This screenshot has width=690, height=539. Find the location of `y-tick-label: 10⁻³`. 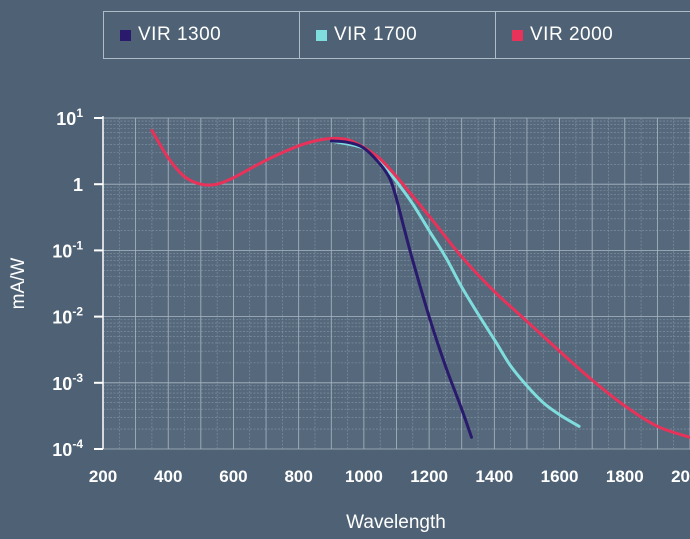

y-tick-label: 10⁻³ is located at coordinates (67, 382).